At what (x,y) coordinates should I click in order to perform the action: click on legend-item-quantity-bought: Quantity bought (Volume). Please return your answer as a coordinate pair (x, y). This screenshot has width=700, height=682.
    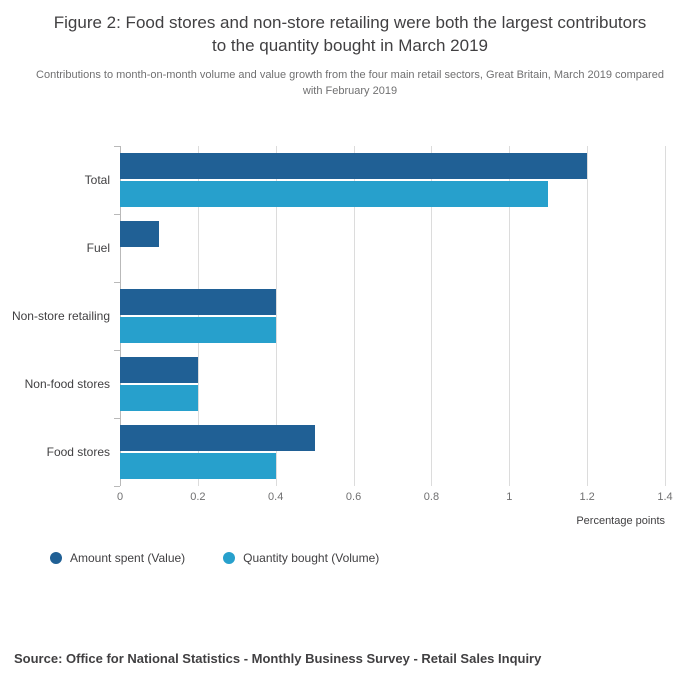
    Looking at the image, I should click on (301, 558).